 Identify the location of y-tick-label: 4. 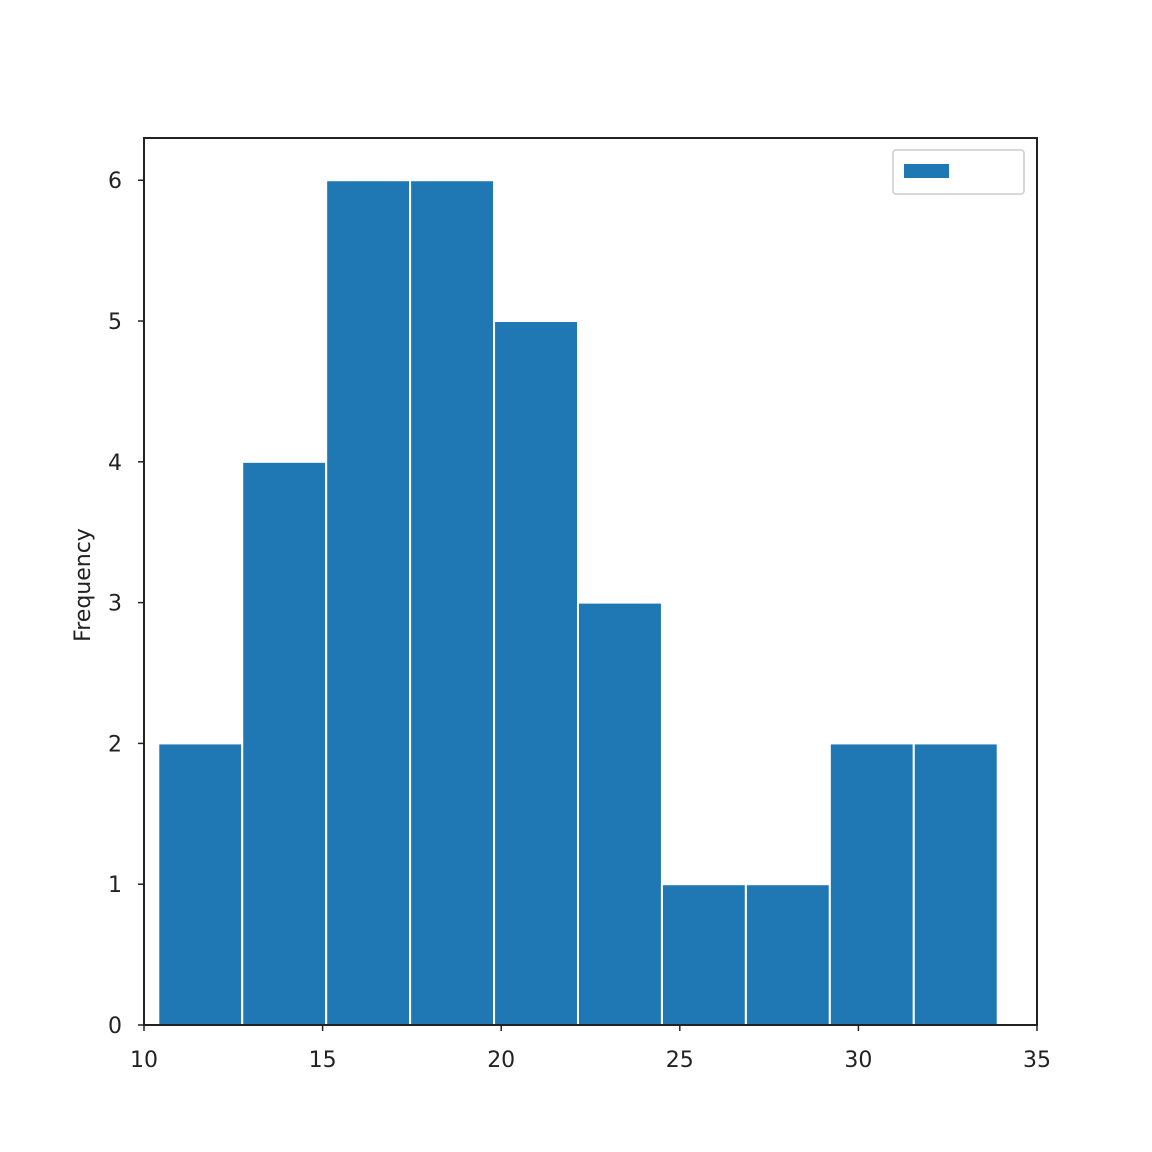
(115, 463).